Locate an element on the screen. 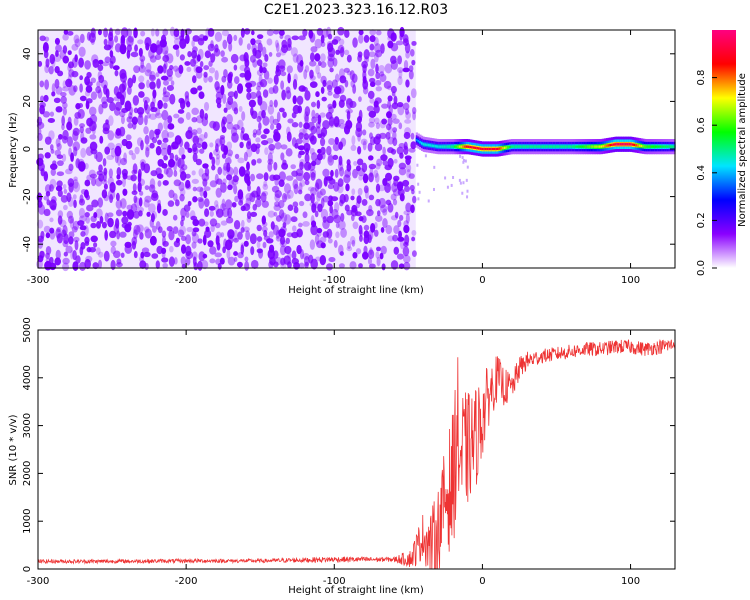 The image size is (750, 600). spectrogram-y-tick-label: 20 is located at coordinates (27, 101).